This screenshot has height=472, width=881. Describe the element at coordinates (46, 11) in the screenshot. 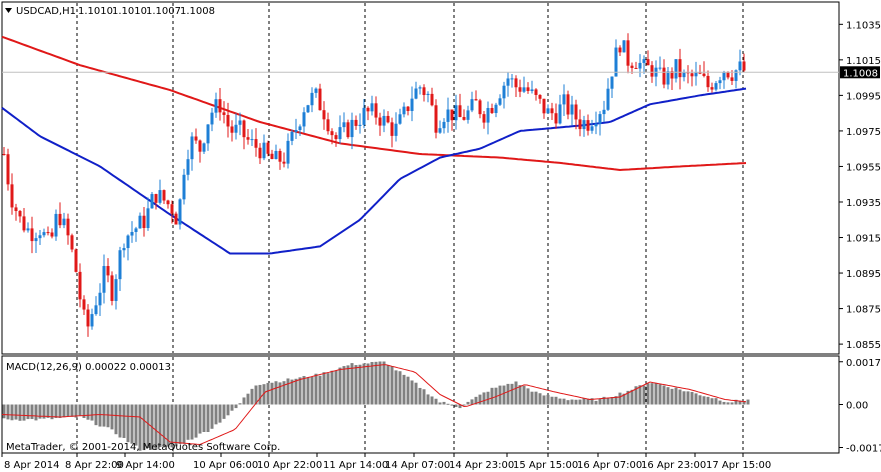

I see `symbol-label: USDCAD,H1` at that location.